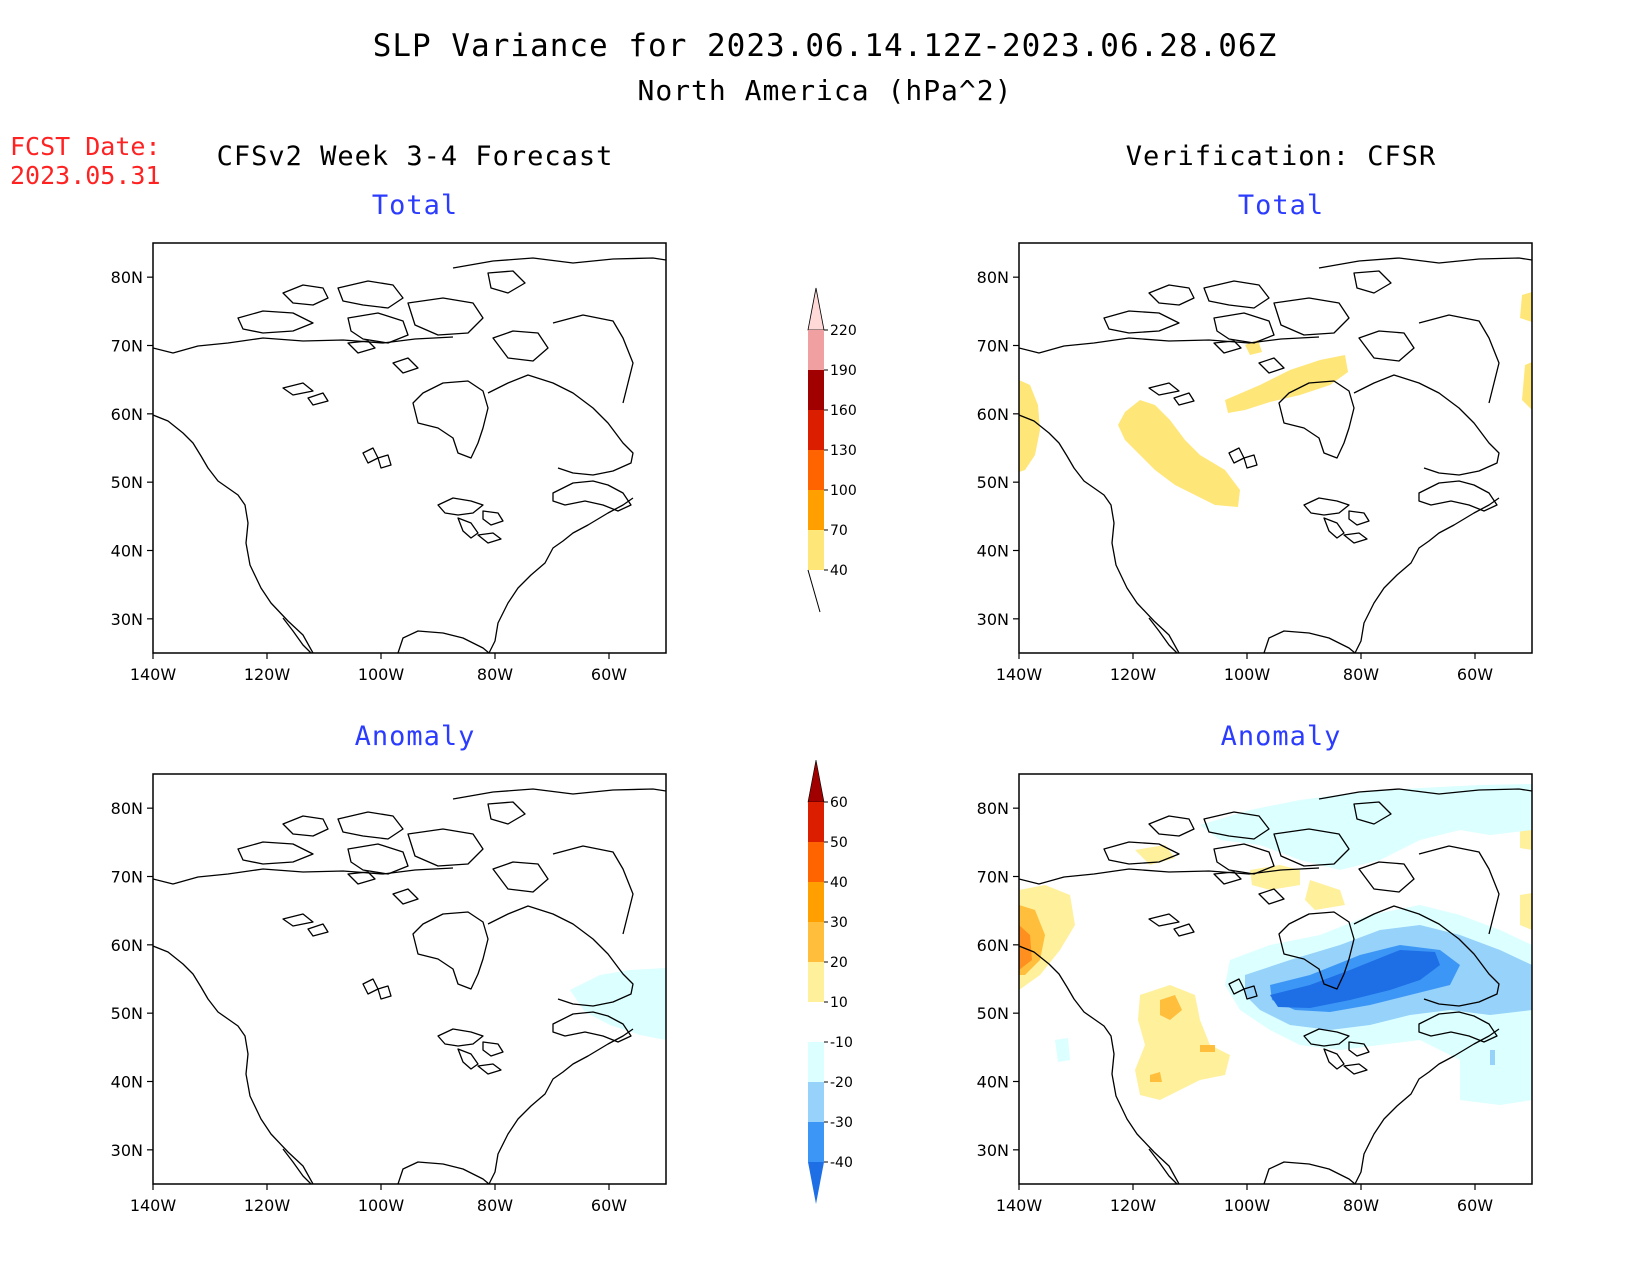  I want to click on colorbar-anomaly-label: 10, so click(839, 1003).